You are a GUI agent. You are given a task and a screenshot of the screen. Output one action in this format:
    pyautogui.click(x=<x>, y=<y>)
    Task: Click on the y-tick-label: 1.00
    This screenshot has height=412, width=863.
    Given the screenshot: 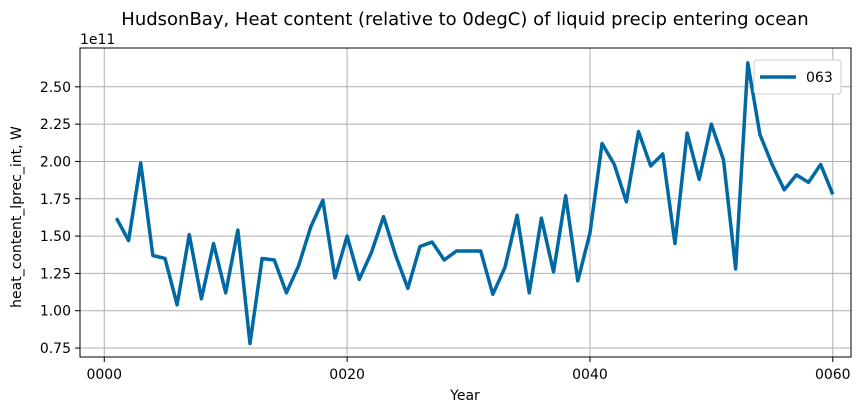 What is the action you would take?
    pyautogui.click(x=55, y=312)
    